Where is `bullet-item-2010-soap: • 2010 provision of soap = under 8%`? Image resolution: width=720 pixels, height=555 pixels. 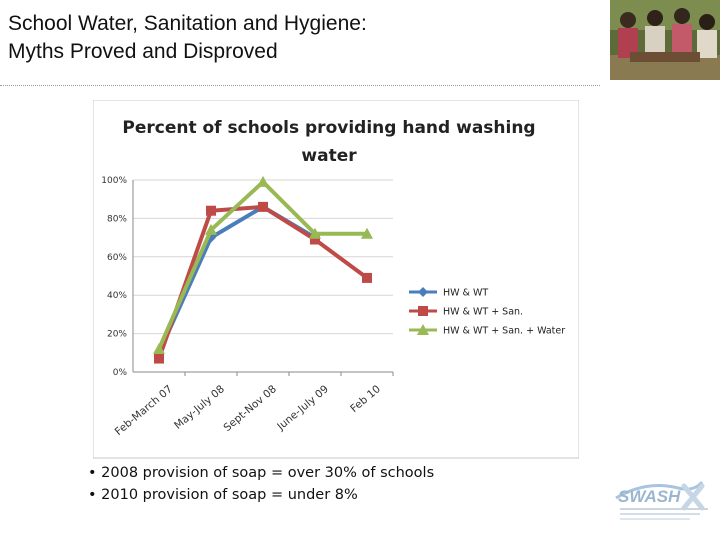 bullet-item-2010-soap: • 2010 provision of soap = under 8% is located at coordinates (223, 495).